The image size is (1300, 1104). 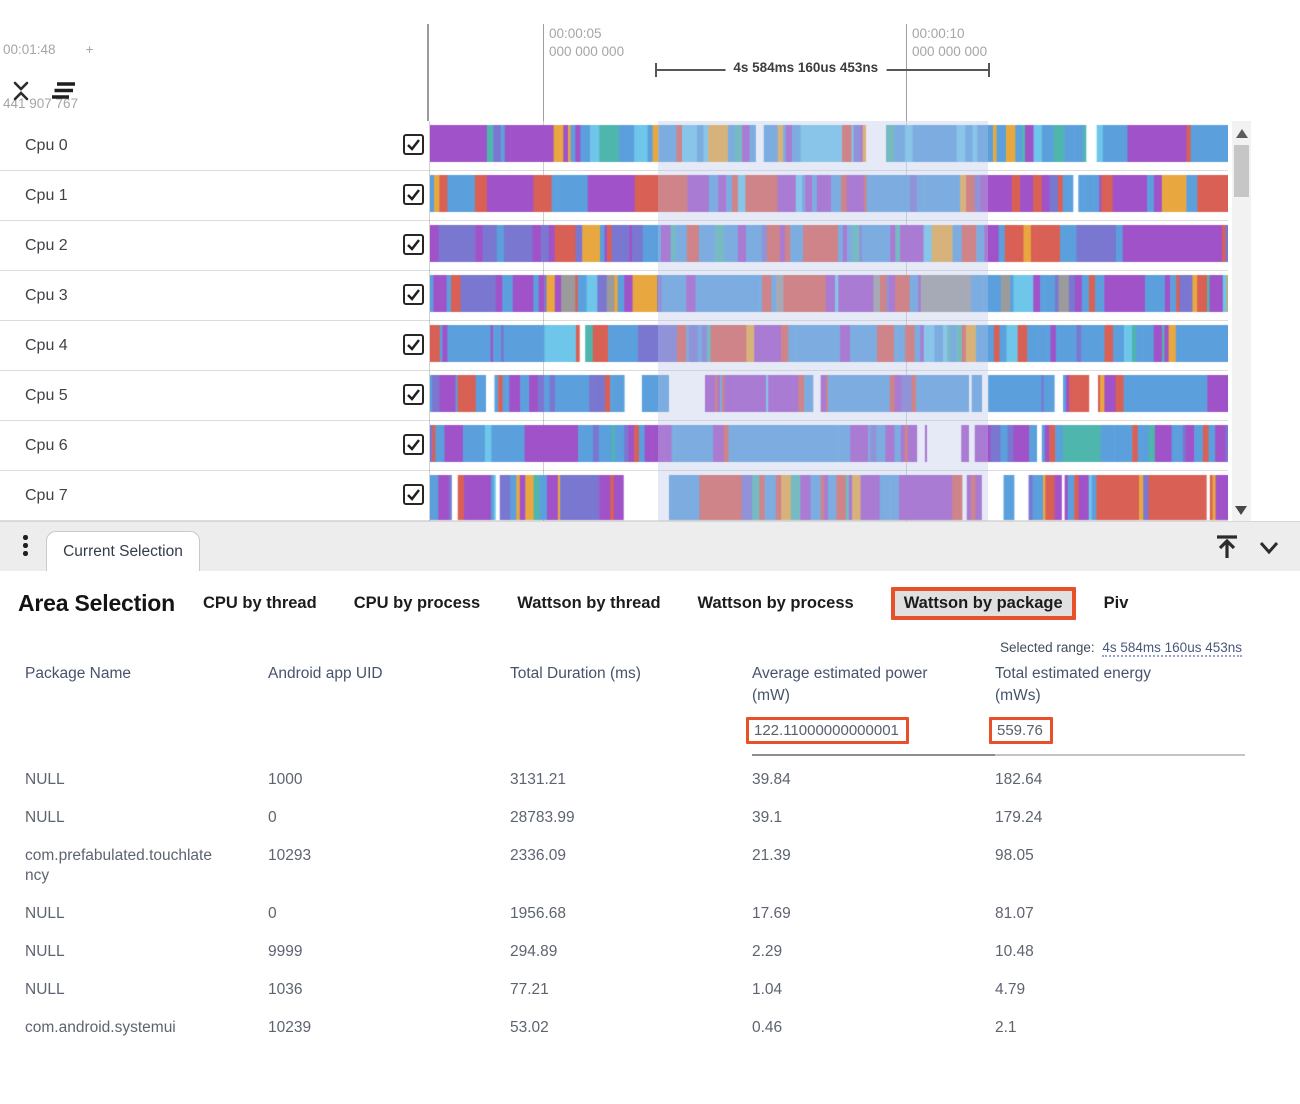 I want to click on collapse-panel-icon, so click(x=1269, y=547).